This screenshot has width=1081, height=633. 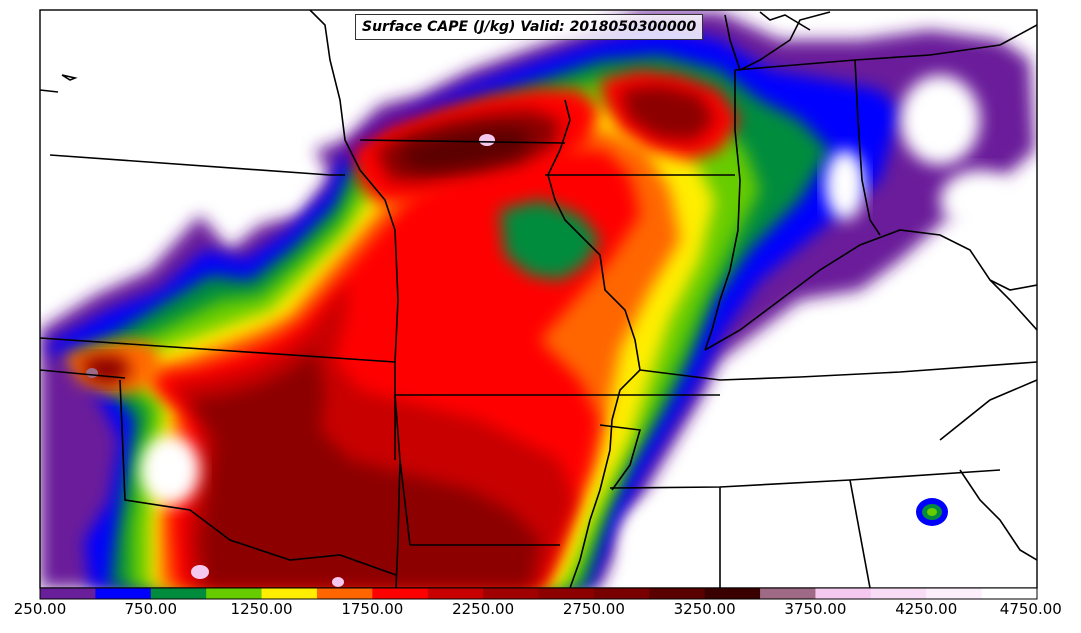 I want to click on border-sc-ga, so click(x=998, y=515).